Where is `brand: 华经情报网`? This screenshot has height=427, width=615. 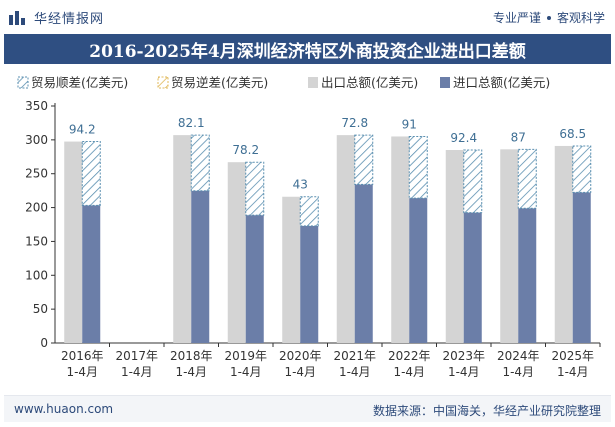
brand: 华经情报网 is located at coordinates (56, 17).